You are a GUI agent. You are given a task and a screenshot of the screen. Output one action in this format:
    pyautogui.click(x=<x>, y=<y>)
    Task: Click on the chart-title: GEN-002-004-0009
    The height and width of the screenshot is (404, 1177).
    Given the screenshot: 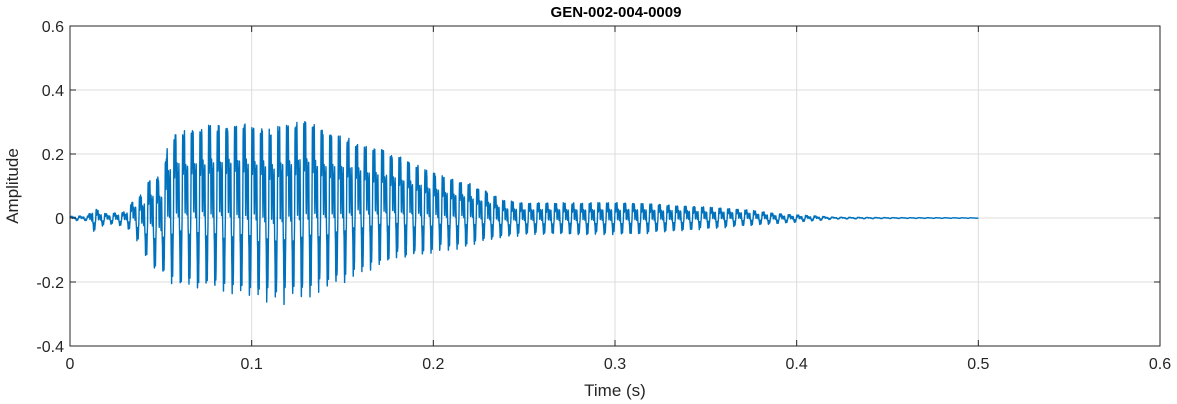 What is the action you would take?
    pyautogui.click(x=616, y=12)
    